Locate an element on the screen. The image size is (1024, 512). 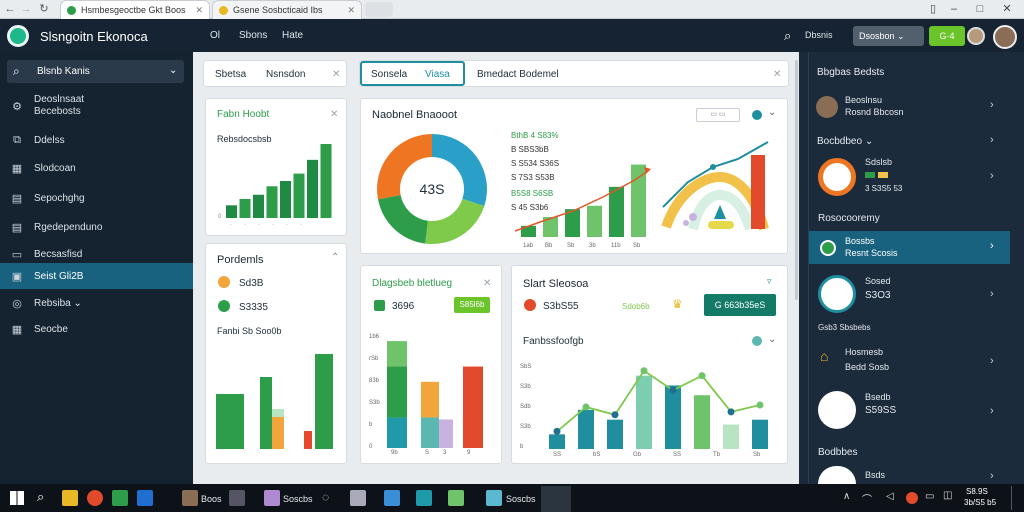
sidebar-item: ⧉ Ddelss is located at coordinates (96, 140).